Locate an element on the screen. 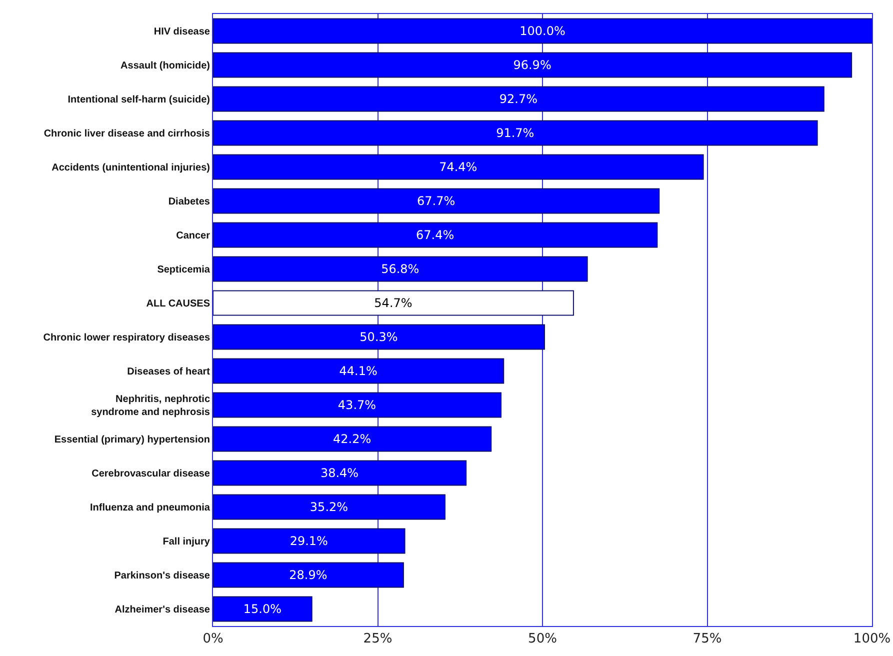 The image size is (893, 656). y-tick-label: ALL CAUSES is located at coordinates (178, 304).